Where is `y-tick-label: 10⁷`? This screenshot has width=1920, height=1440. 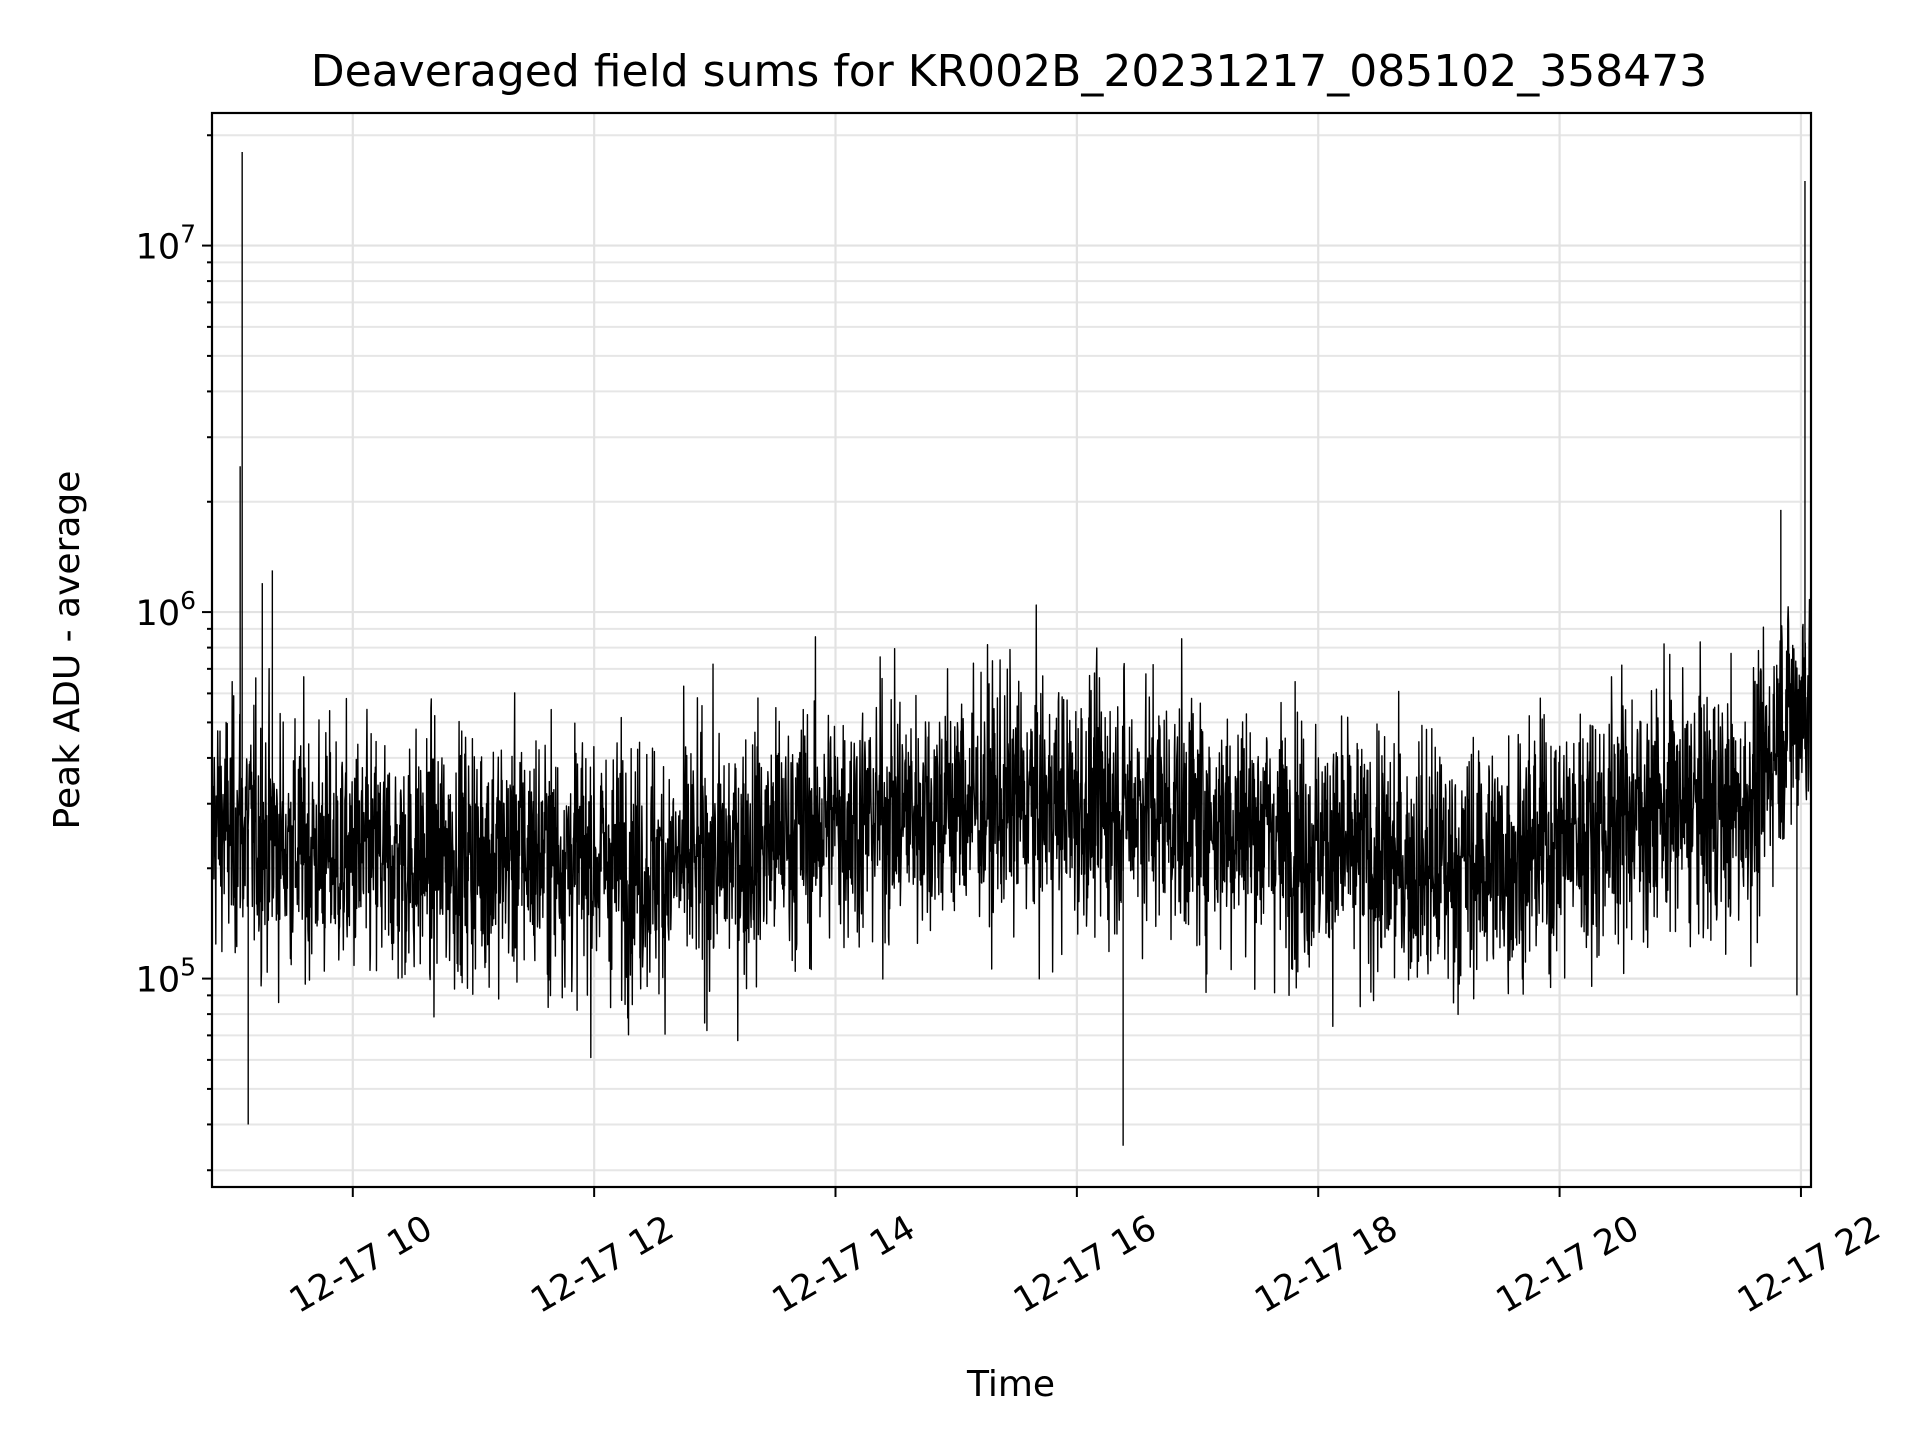
y-tick-label: 10⁷ is located at coordinates (166, 244).